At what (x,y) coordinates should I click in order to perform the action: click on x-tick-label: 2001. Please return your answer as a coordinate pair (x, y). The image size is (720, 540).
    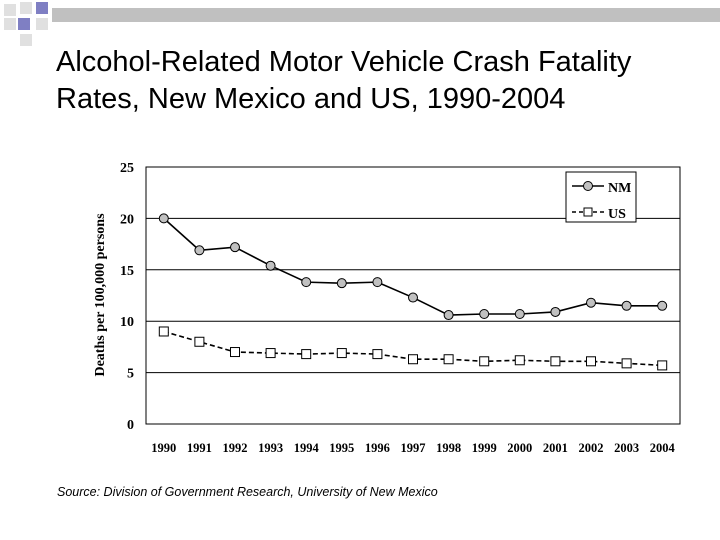
    Looking at the image, I should click on (555, 448).